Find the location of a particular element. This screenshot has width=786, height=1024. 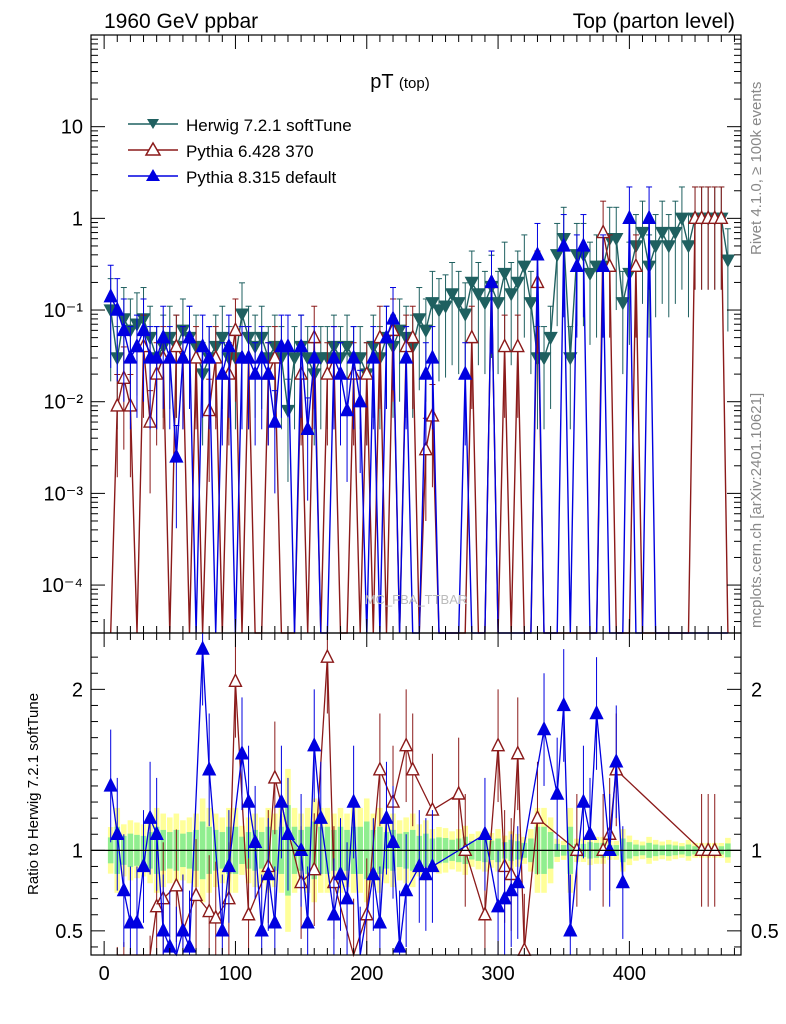

header-right: Top (parton level) is located at coordinates (654, 21).